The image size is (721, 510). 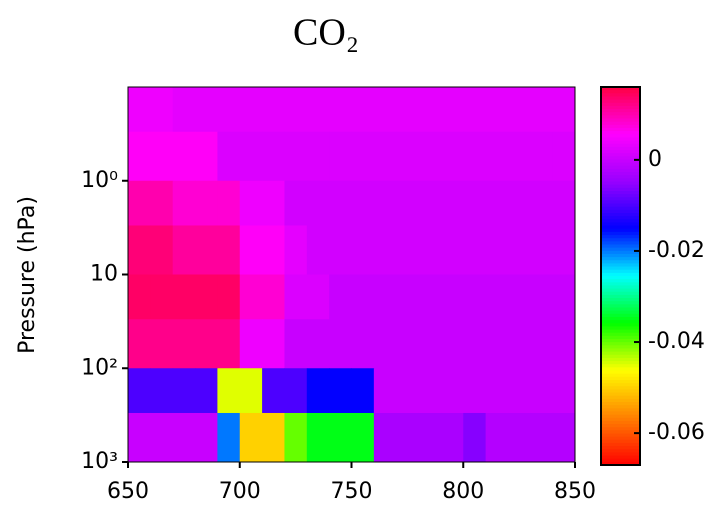 What do you see at coordinates (676, 250) in the screenshot?
I see `colorbar-tick-label: -0.02` at bounding box center [676, 250].